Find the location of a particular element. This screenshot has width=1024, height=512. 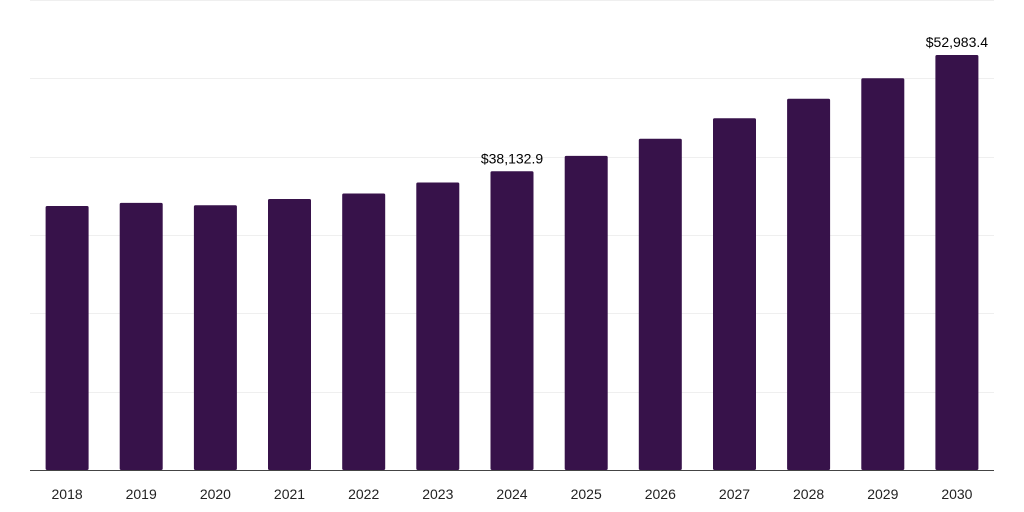

x-tick-label-2019: 2019 is located at coordinates (141, 494).